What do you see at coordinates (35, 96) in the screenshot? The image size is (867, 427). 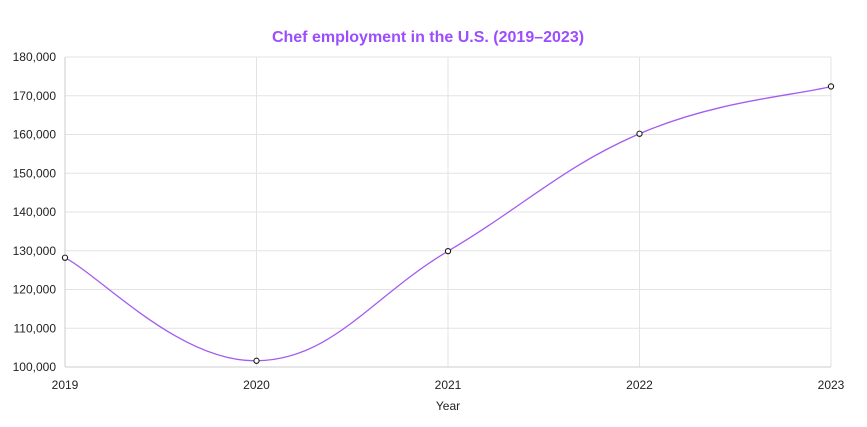 I see `y-tick-label: 170,000` at bounding box center [35, 96].